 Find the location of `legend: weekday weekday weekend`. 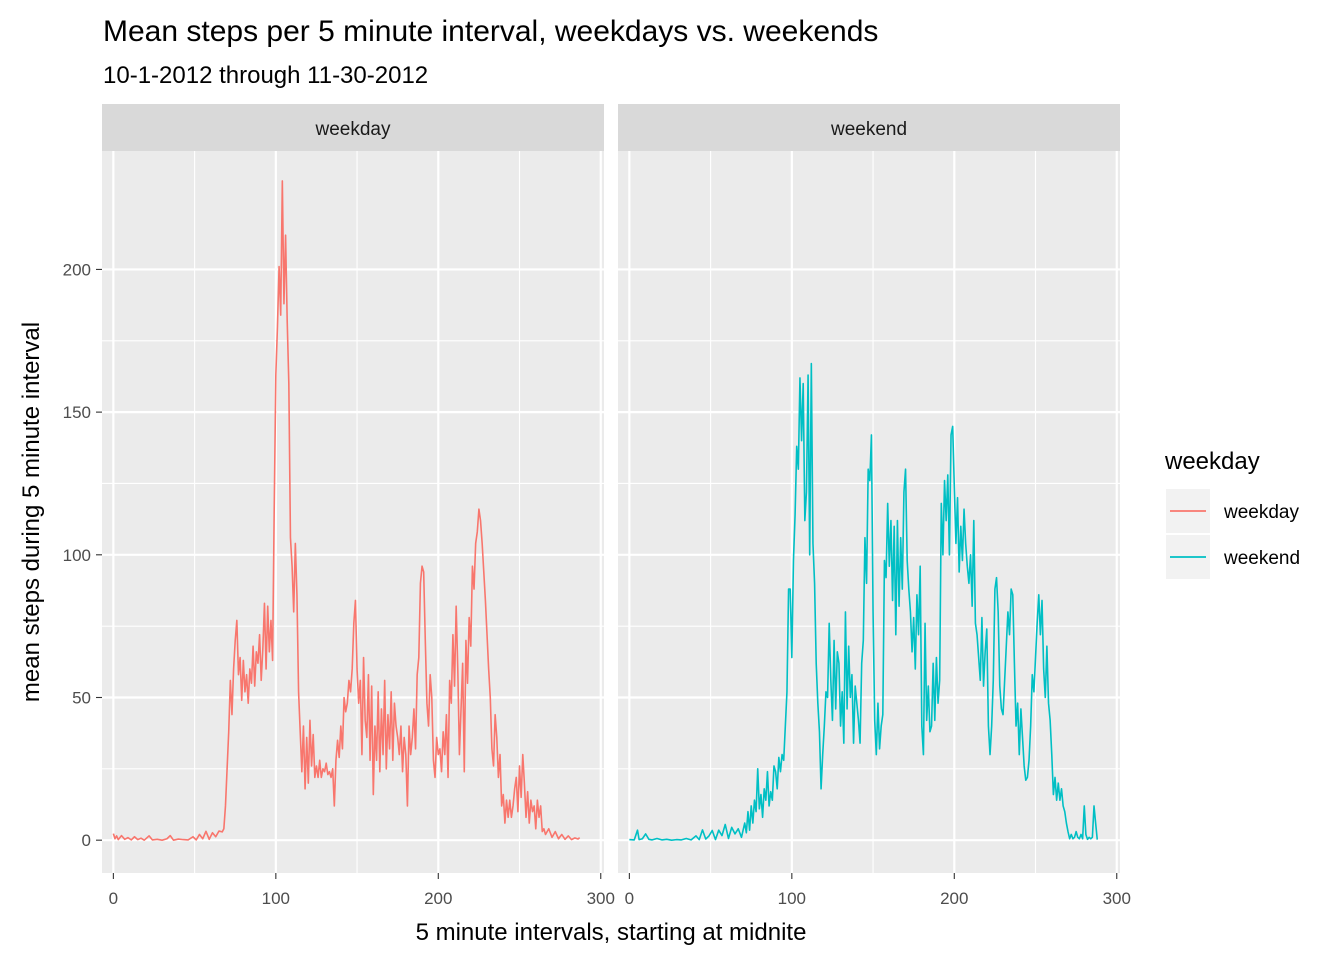

legend: weekday weekday weekend is located at coordinates (1232, 513).